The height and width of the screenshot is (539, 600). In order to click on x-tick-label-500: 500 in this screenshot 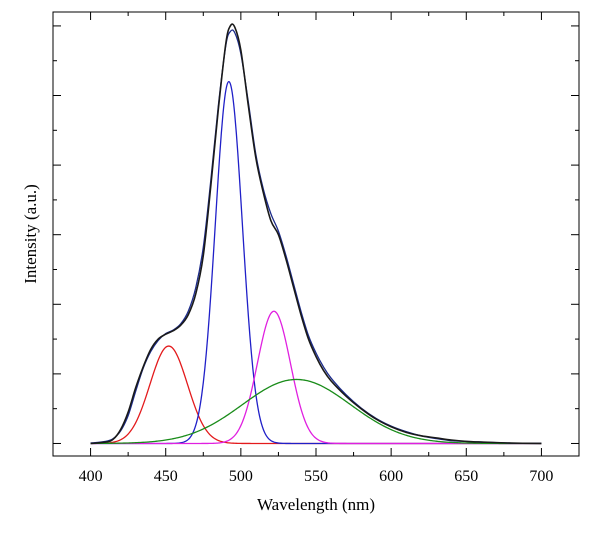, I will do `click(241, 476)`.